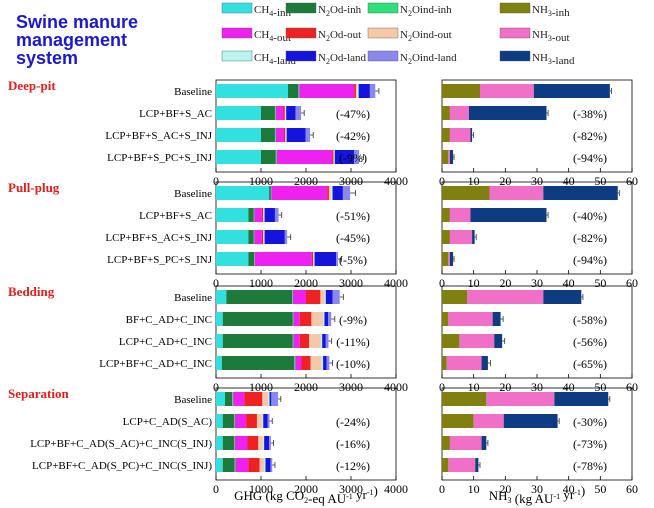 This screenshot has height=508, width=654. Describe the element at coordinates (301, 33) in the screenshot. I see `legend-swatch-N2Od-out` at that location.